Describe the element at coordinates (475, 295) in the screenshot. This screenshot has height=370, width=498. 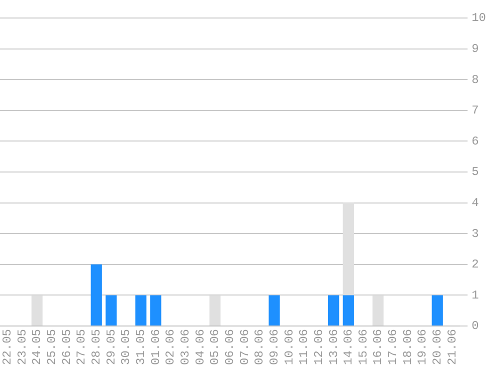
I see `y-tick-label: 1` at that location.